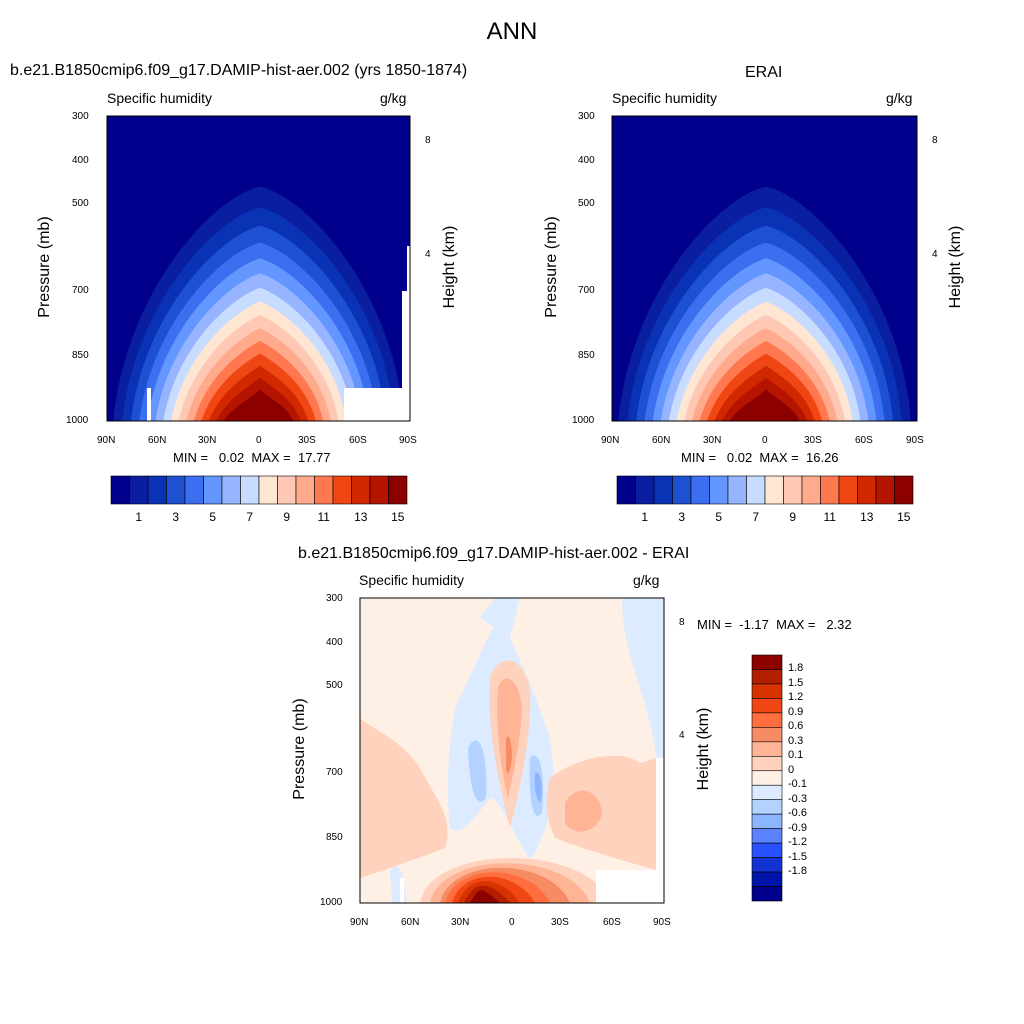 The height and width of the screenshot is (1024, 1024). What do you see at coordinates (44, 267) in the screenshot?
I see `panel1-ylabel: Pressure (mb)` at bounding box center [44, 267].